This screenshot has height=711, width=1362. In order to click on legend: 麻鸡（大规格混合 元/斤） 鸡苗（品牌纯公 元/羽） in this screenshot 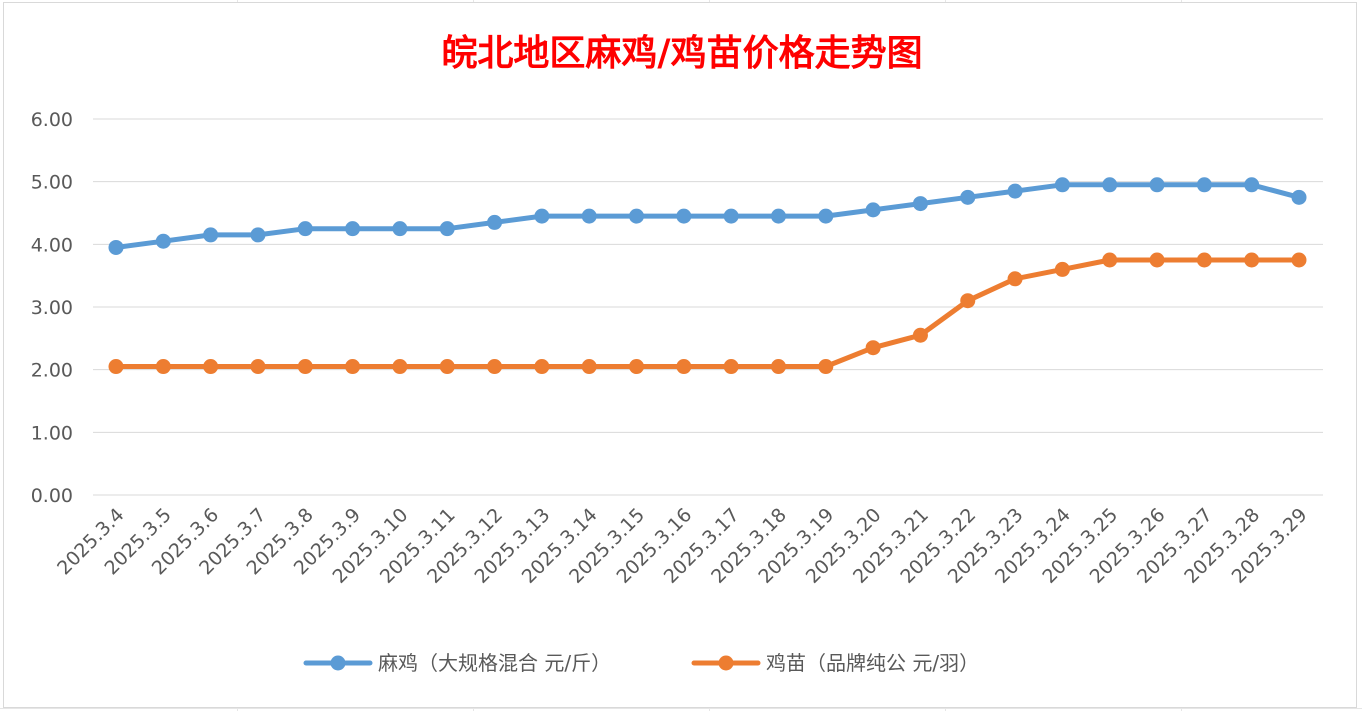, I will do `click(641, 663)`.